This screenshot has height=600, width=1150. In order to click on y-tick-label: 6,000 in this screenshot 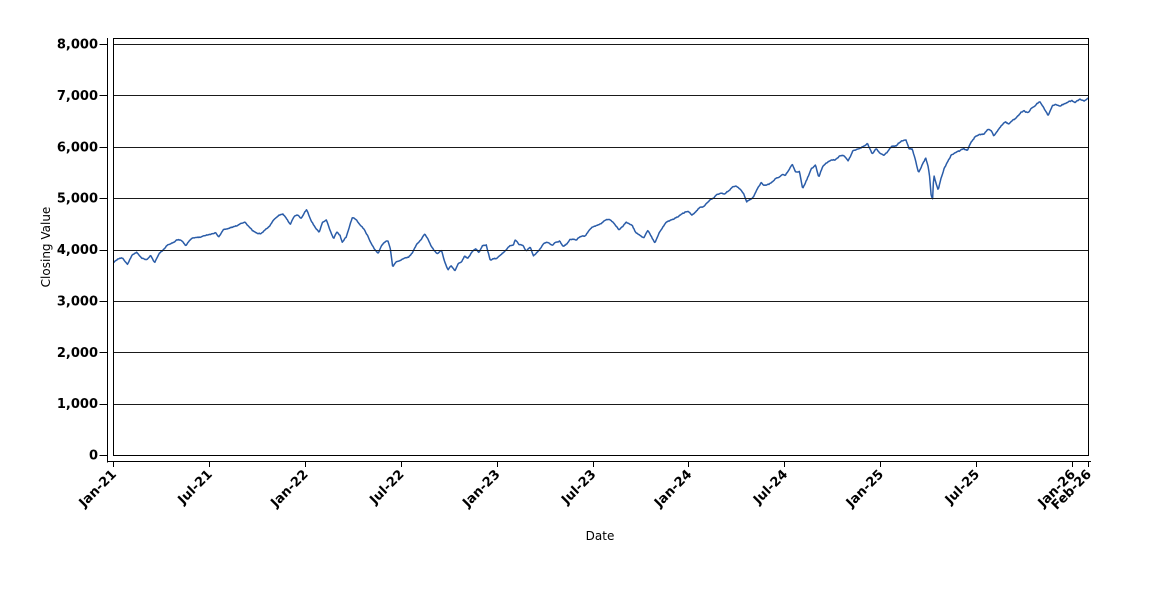, I will do `click(77, 147)`.